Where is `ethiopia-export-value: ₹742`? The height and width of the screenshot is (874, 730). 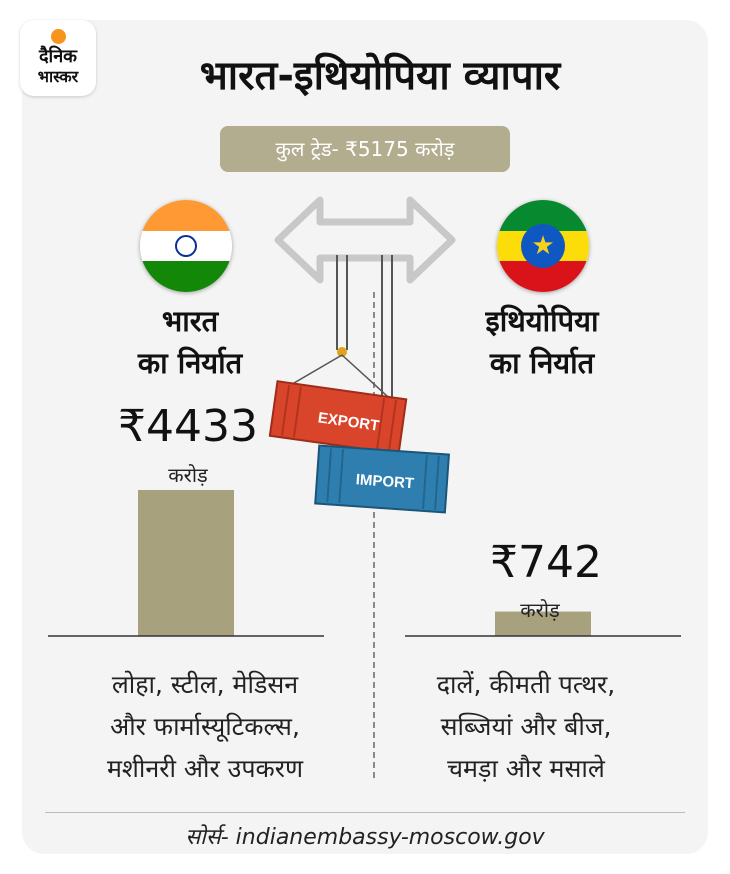 ethiopia-export-value: ₹742 is located at coordinates (546, 562).